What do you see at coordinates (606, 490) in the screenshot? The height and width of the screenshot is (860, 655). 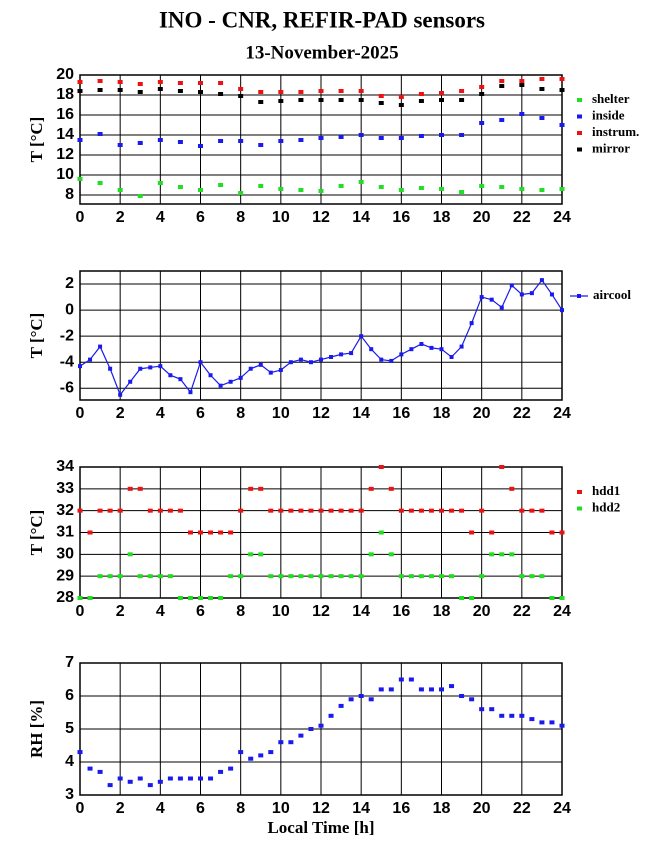 I see `legend-label: hdd1` at bounding box center [606, 490].